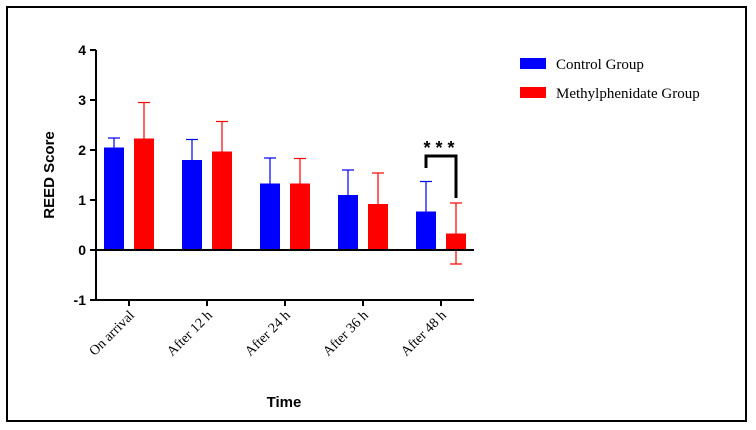  Describe the element at coordinates (82, 100) in the screenshot. I see `y-tick-label: 3` at that location.